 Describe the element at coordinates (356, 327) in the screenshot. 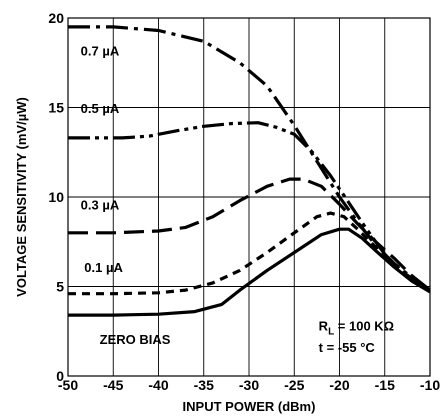

I see `condition-rl-label: RL = 100 KΩ` at that location.